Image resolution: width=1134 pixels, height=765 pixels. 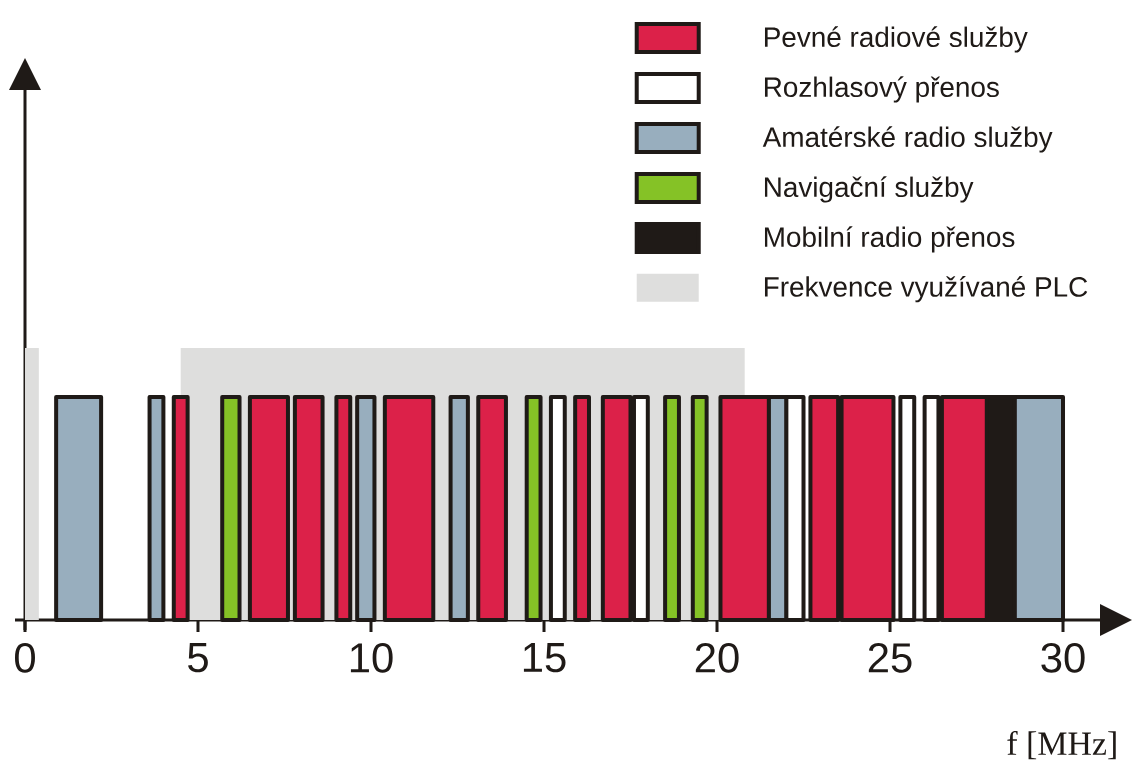 What do you see at coordinates (1063, 658) in the screenshot?
I see `x-tick-label: 30` at bounding box center [1063, 658].